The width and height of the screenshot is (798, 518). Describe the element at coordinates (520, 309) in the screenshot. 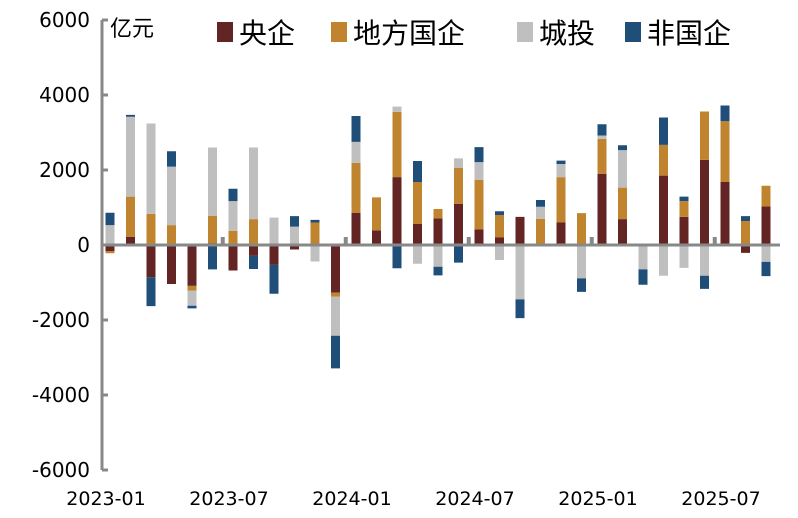

I see `bar-segment-2024-09-非国企` at that location.